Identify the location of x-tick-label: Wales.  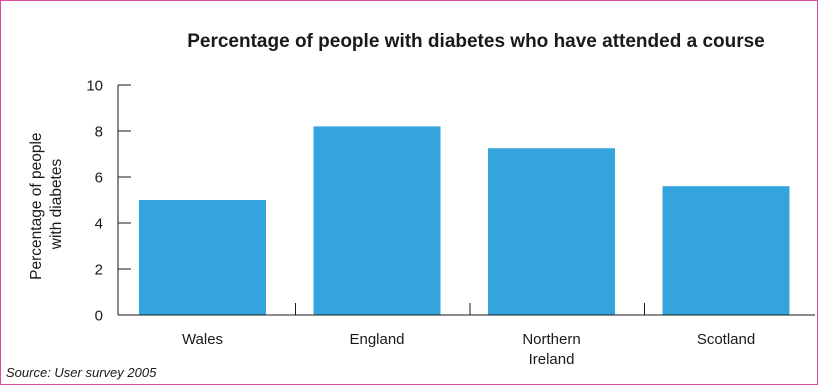
(202, 339).